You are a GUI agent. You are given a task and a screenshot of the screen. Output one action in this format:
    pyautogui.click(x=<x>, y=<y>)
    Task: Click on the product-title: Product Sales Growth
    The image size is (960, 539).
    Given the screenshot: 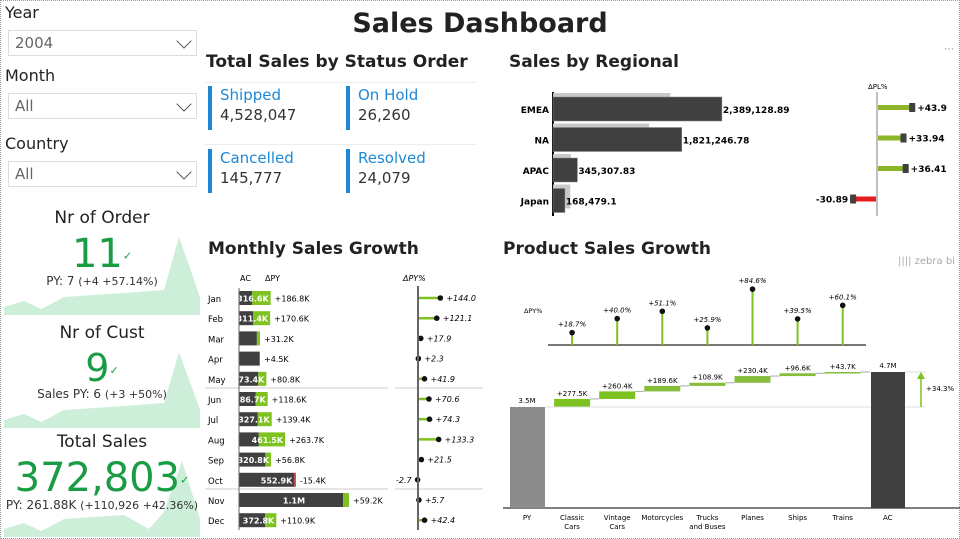 What is the action you would take?
    pyautogui.click(x=607, y=249)
    